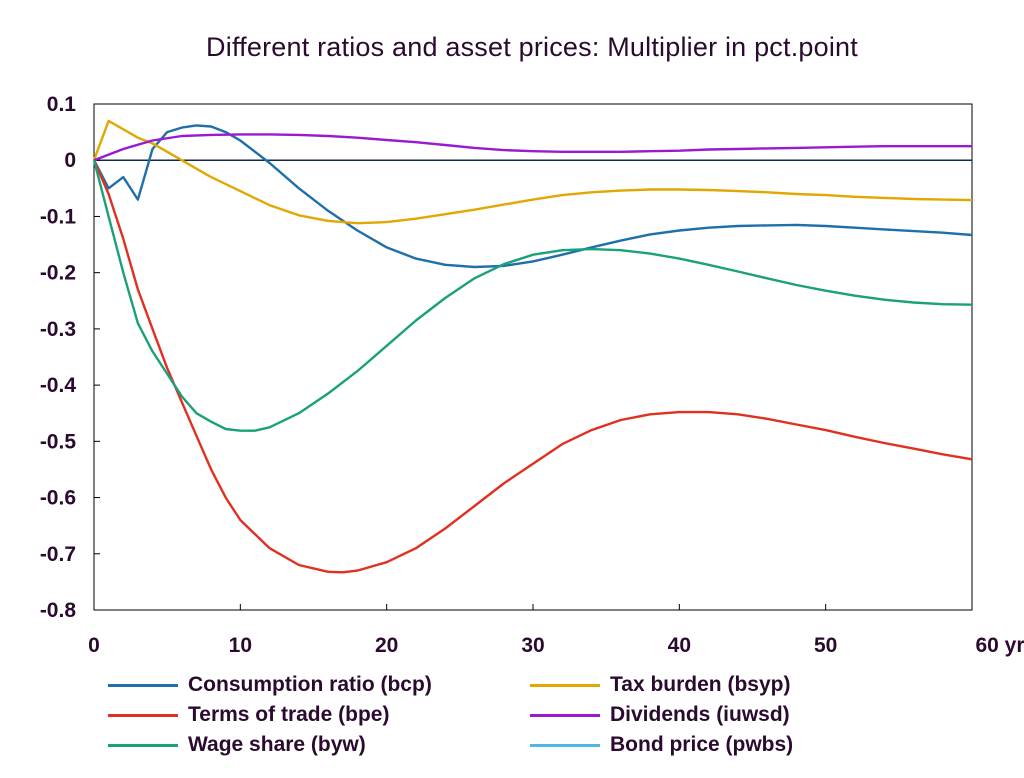  What do you see at coordinates (999, 645) in the screenshot?
I see `x-tick-label: 60 yr` at bounding box center [999, 645].